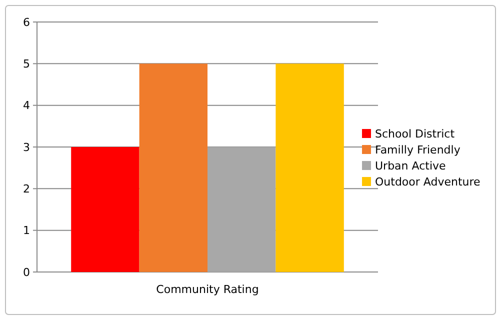 Image resolution: width=501 pixels, height=320 pixels. I want to click on y-tick-label: 3, so click(26, 147).